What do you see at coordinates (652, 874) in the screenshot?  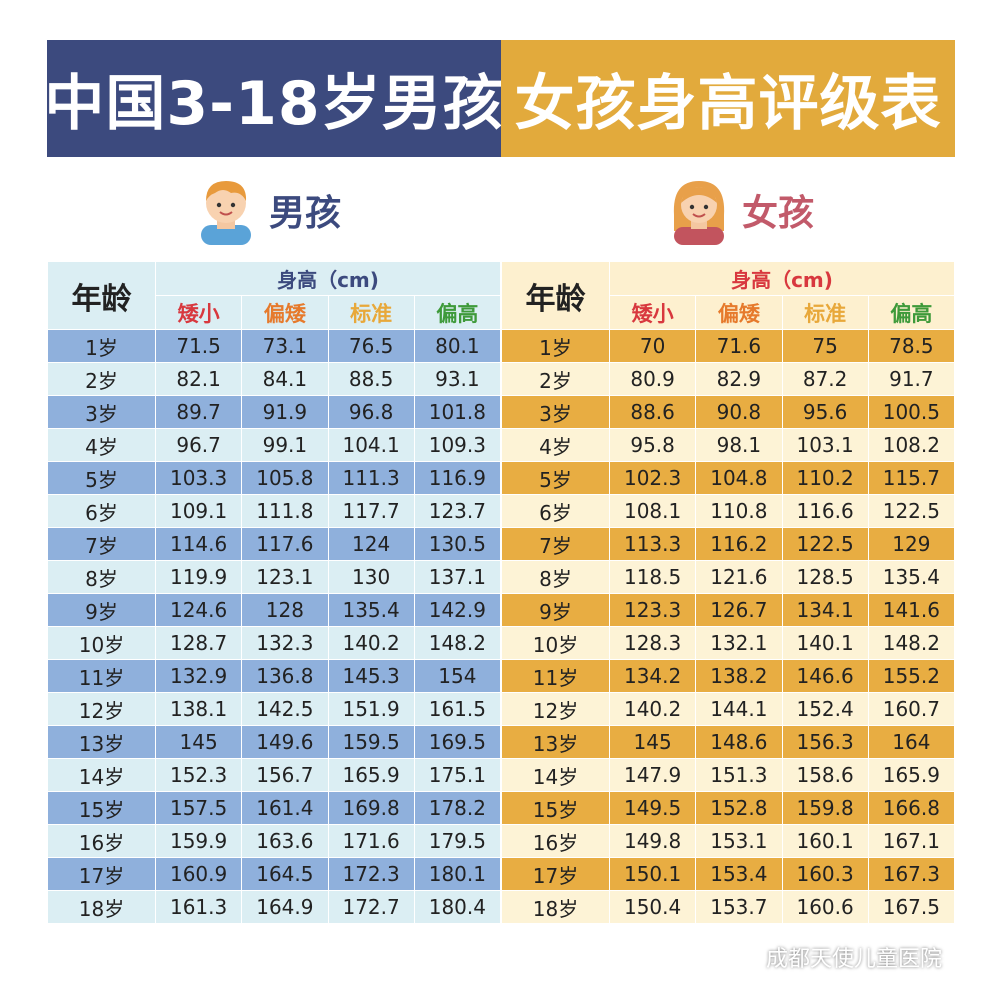 I see `height-cell: 150.1` at bounding box center [652, 874].